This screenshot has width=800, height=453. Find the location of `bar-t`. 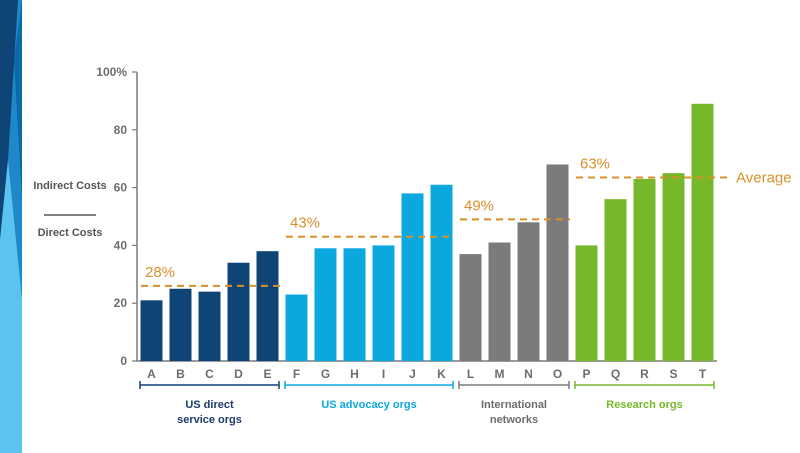

bar-t is located at coordinates (702, 232).